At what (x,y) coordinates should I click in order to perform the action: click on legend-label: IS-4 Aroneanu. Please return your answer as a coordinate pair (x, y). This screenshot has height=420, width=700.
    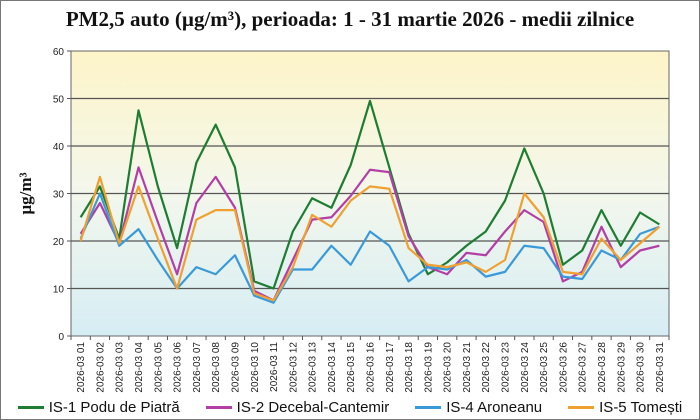
    Looking at the image, I should click on (494, 407).